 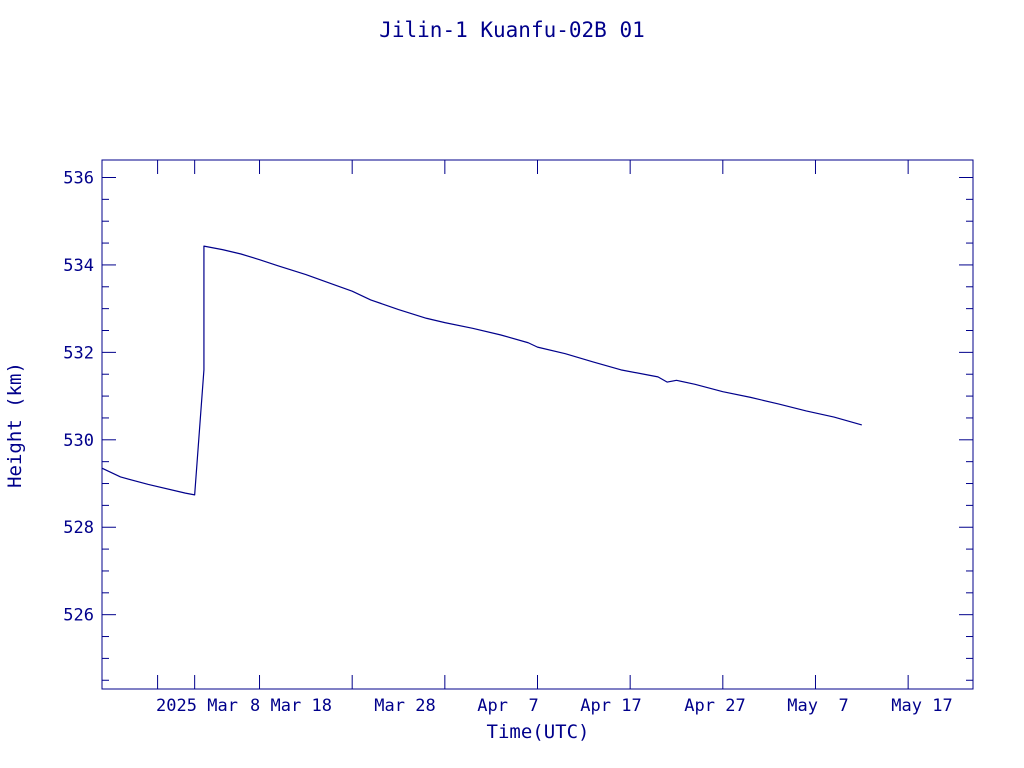 I want to click on x-axis-label: Time(UTC), so click(x=538, y=732).